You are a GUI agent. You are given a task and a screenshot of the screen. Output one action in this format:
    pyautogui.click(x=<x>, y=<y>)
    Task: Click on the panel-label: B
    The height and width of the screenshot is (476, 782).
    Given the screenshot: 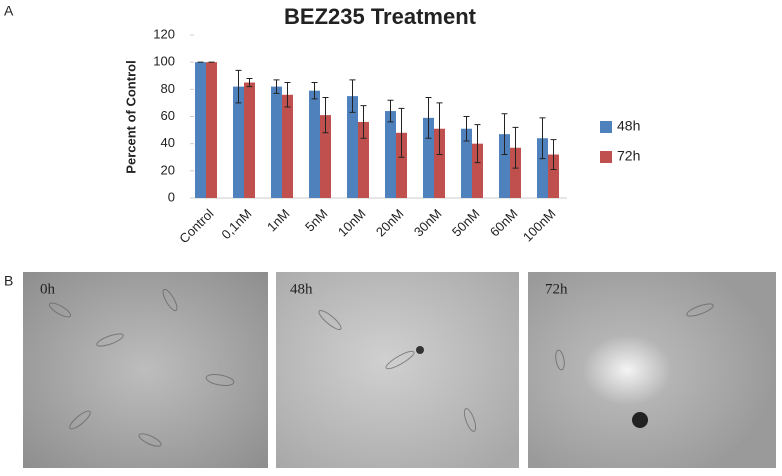 What is the action you would take?
    pyautogui.click(x=8, y=281)
    